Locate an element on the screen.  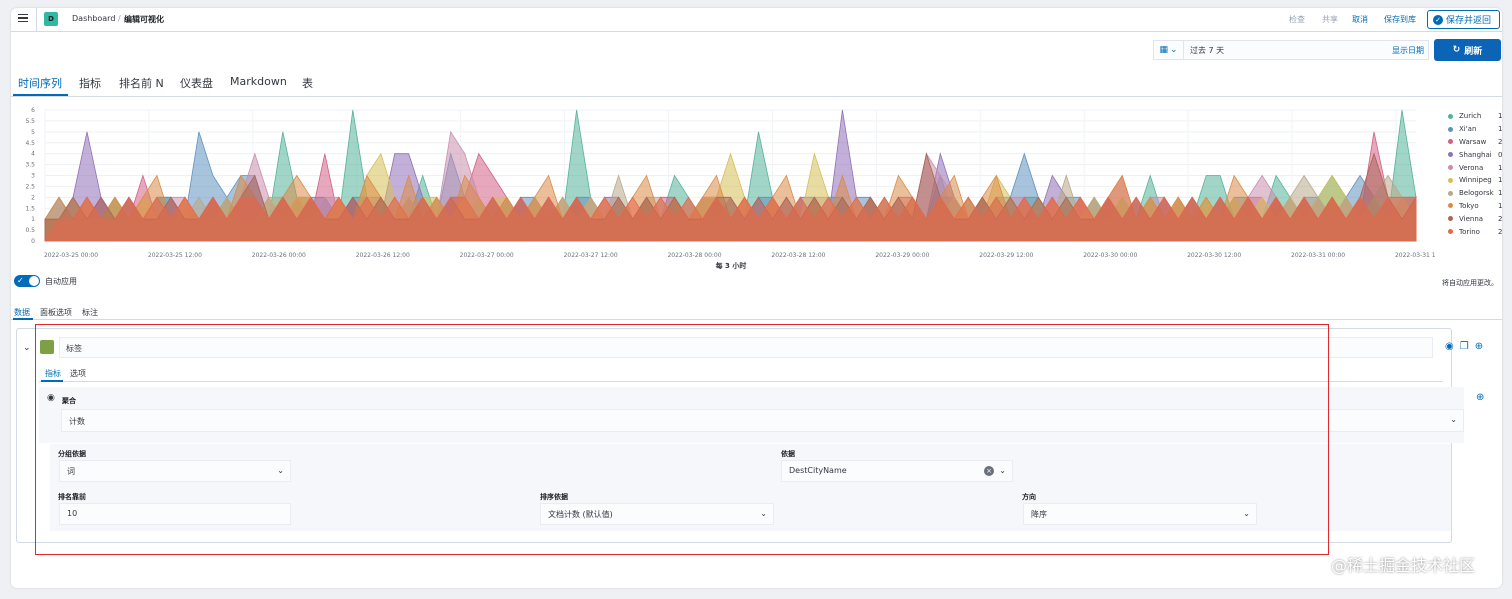
legend-item: Zurich 1 is located at coordinates (1475, 116).